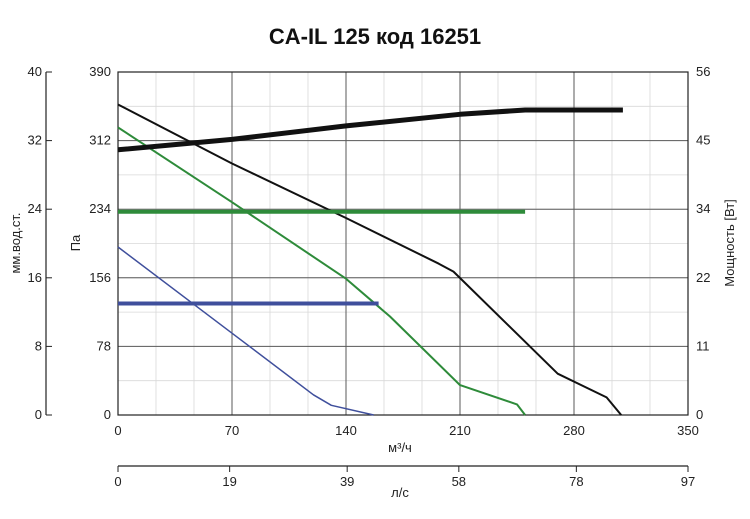 This screenshot has width=750, height=519. I want to click on series-line, so click(370, 130).